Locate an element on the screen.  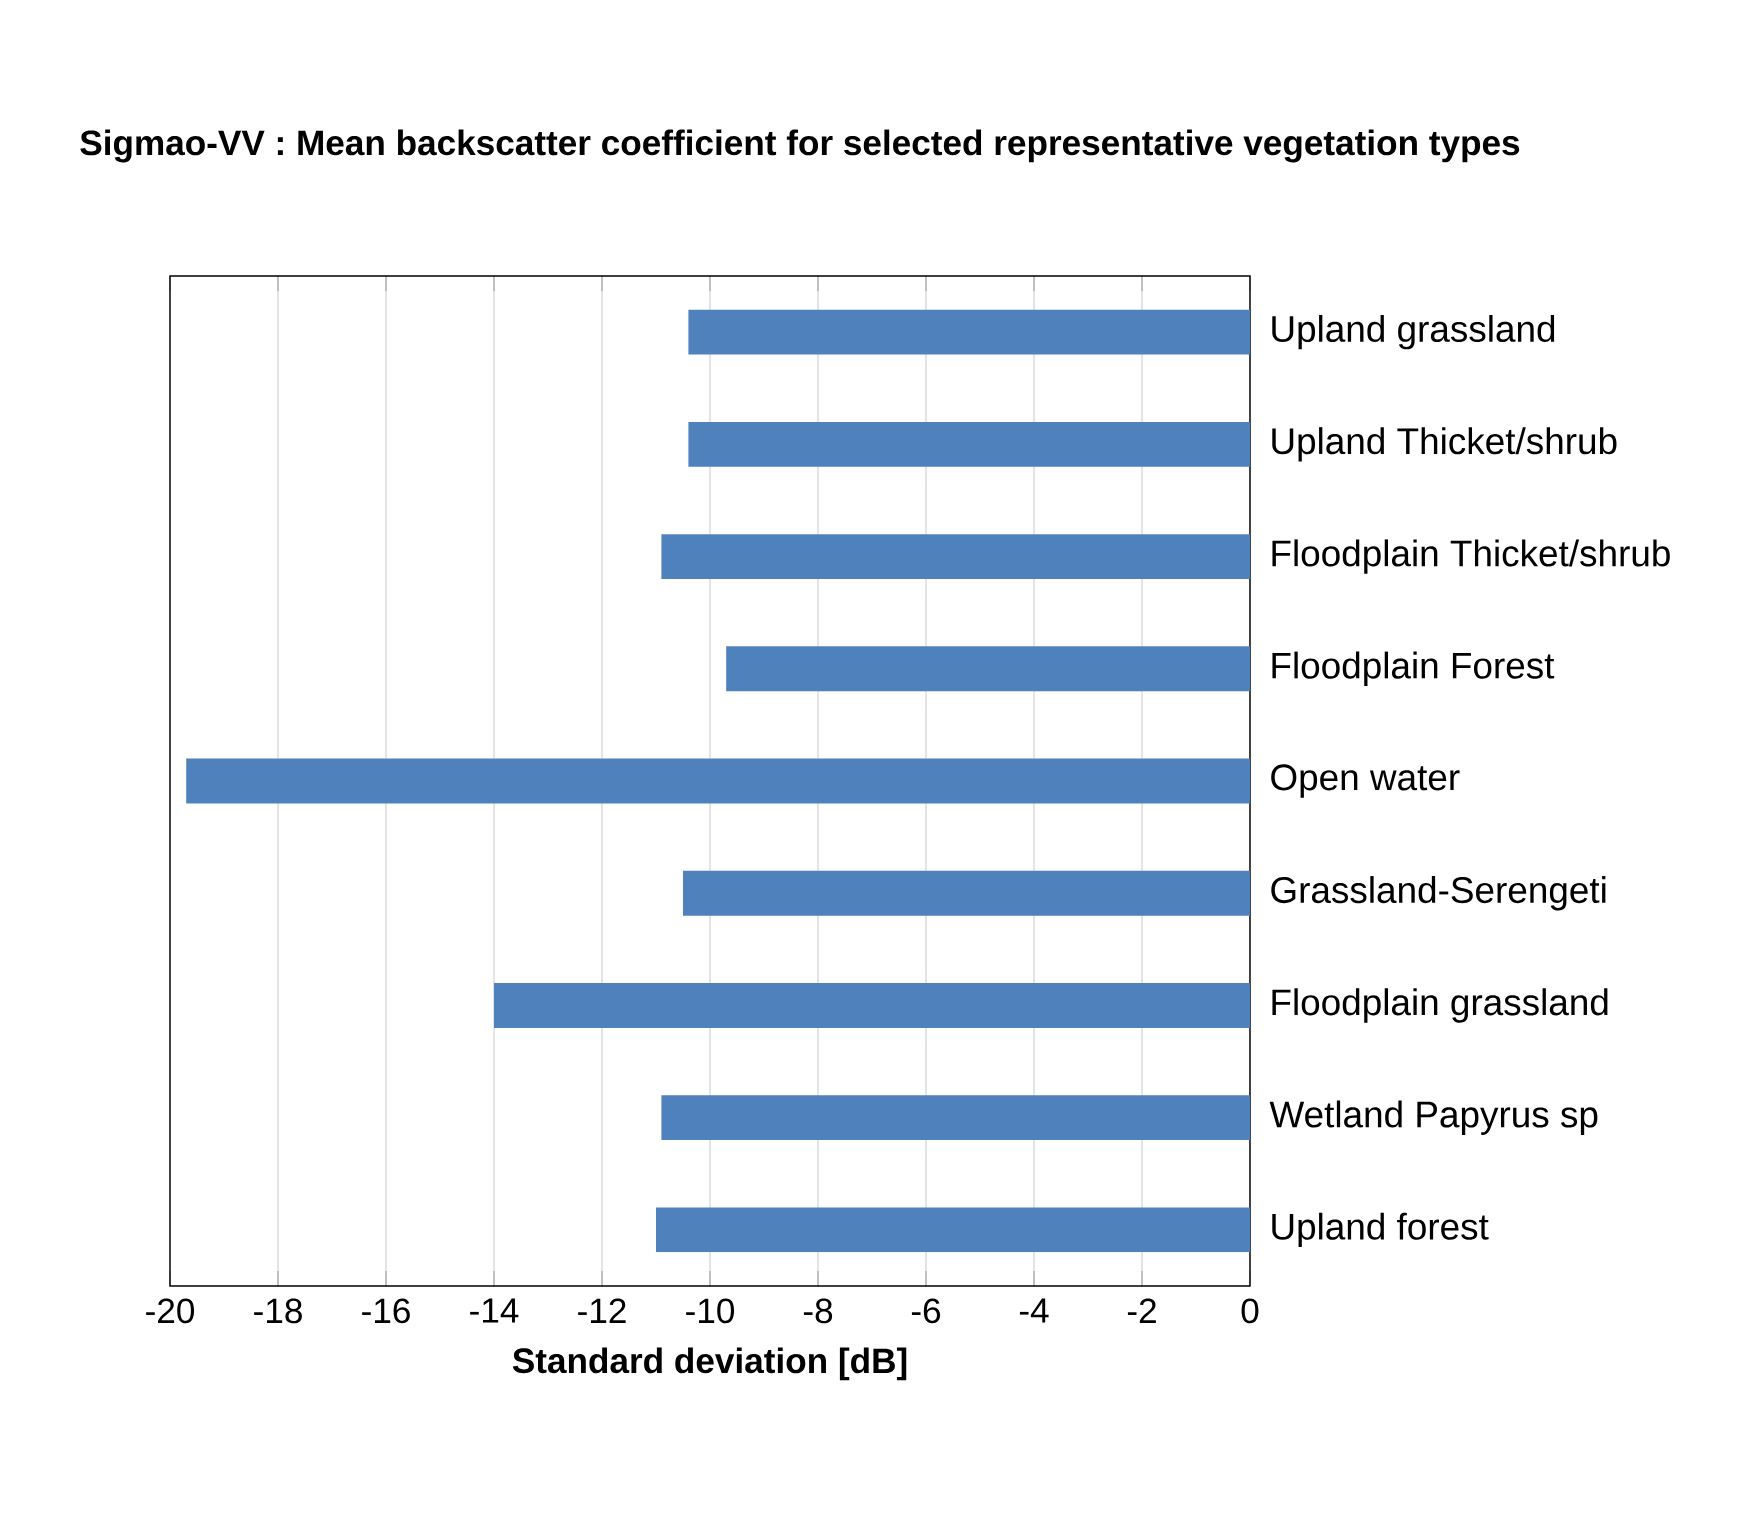
chart-title: Sigmao-VV : Mean backscatter coefficient for selected representative vegetation types is located at coordinates (800, 146).